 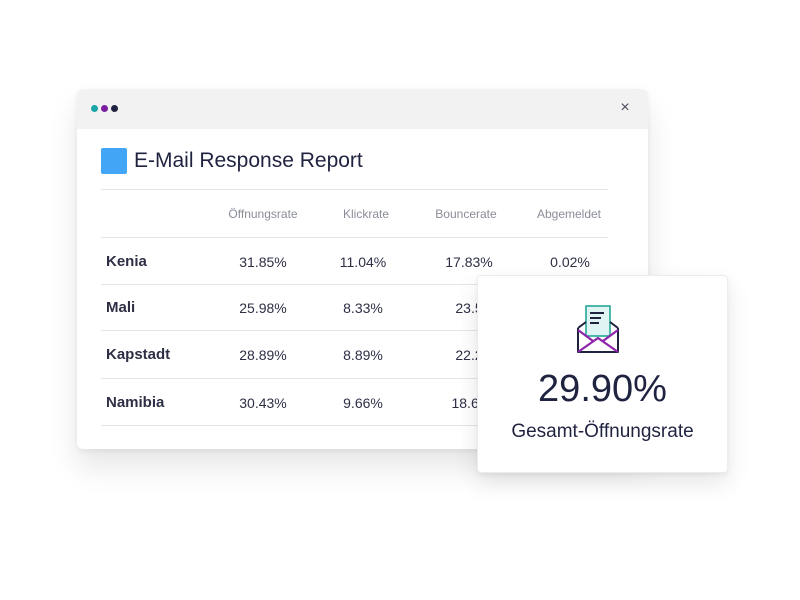 What do you see at coordinates (625, 107) in the screenshot?
I see `close-icon: ×` at bounding box center [625, 107].